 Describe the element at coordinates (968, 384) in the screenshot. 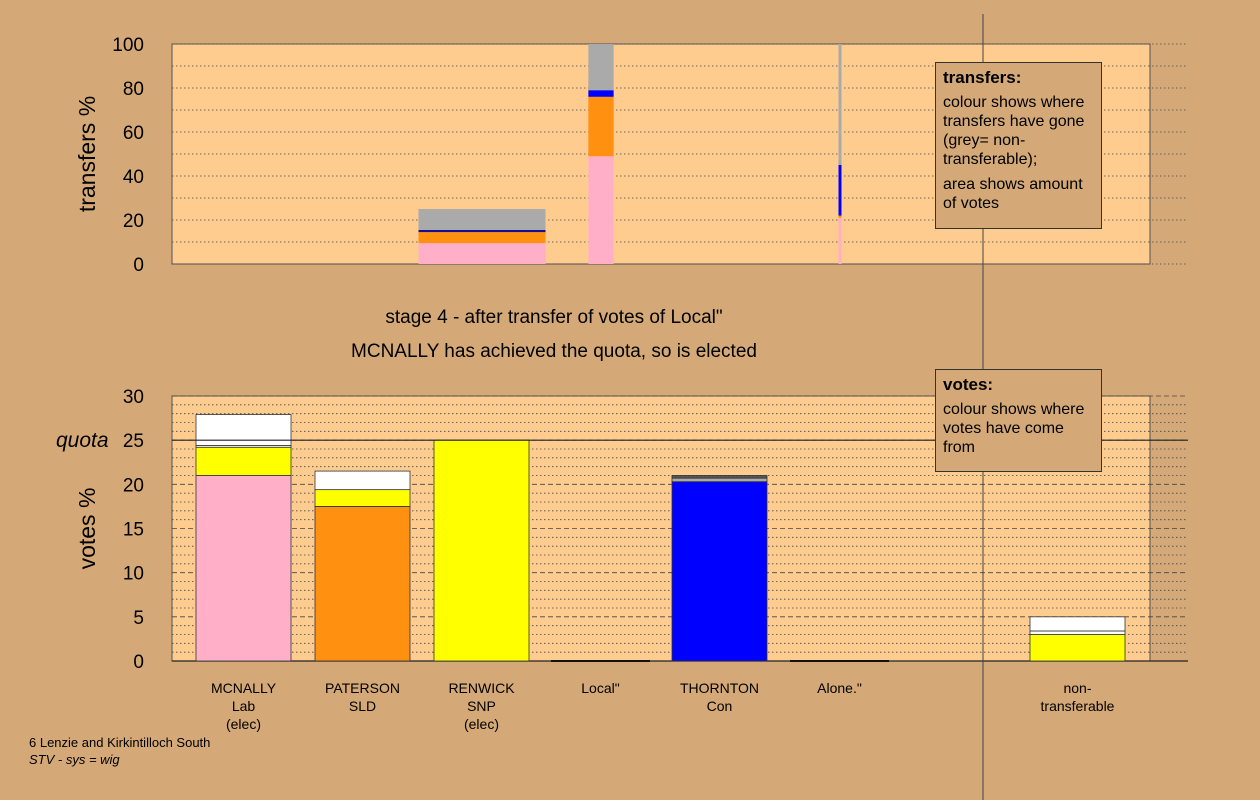

I see `votes-legend-title: votes:` at that location.